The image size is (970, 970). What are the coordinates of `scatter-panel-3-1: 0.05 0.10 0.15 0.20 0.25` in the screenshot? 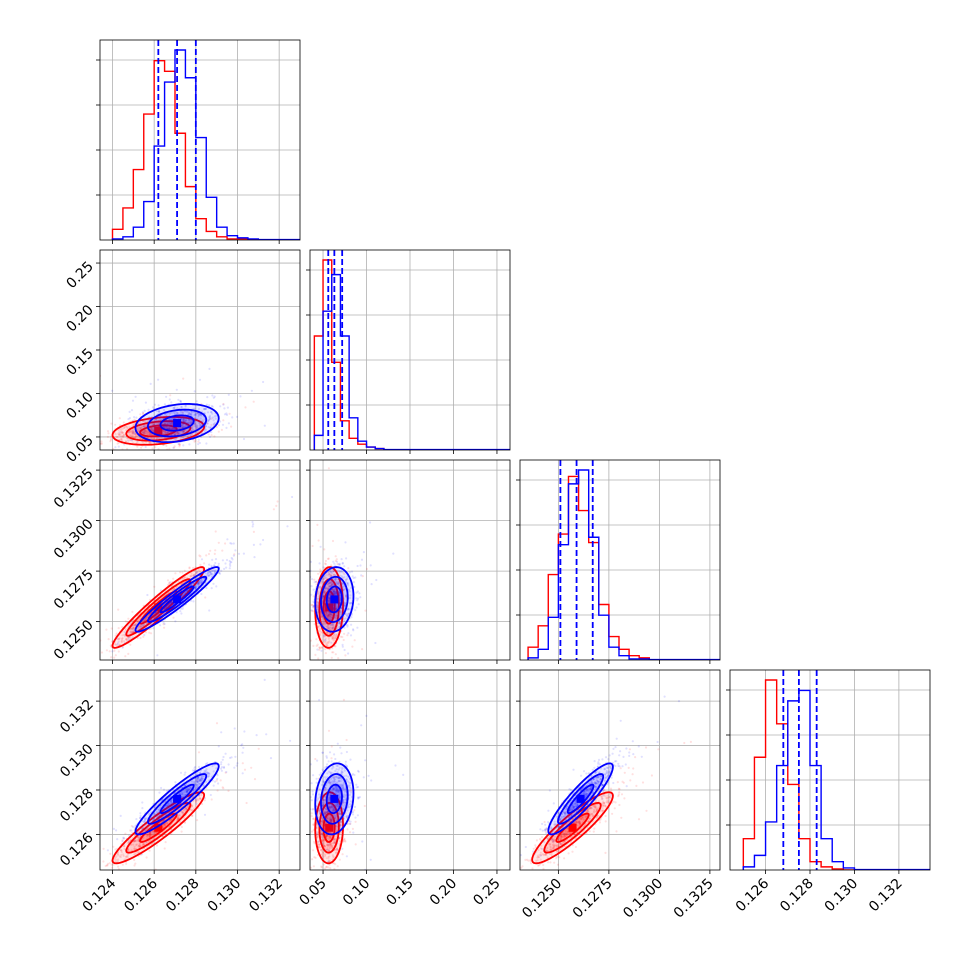 It's located at (404, 789).